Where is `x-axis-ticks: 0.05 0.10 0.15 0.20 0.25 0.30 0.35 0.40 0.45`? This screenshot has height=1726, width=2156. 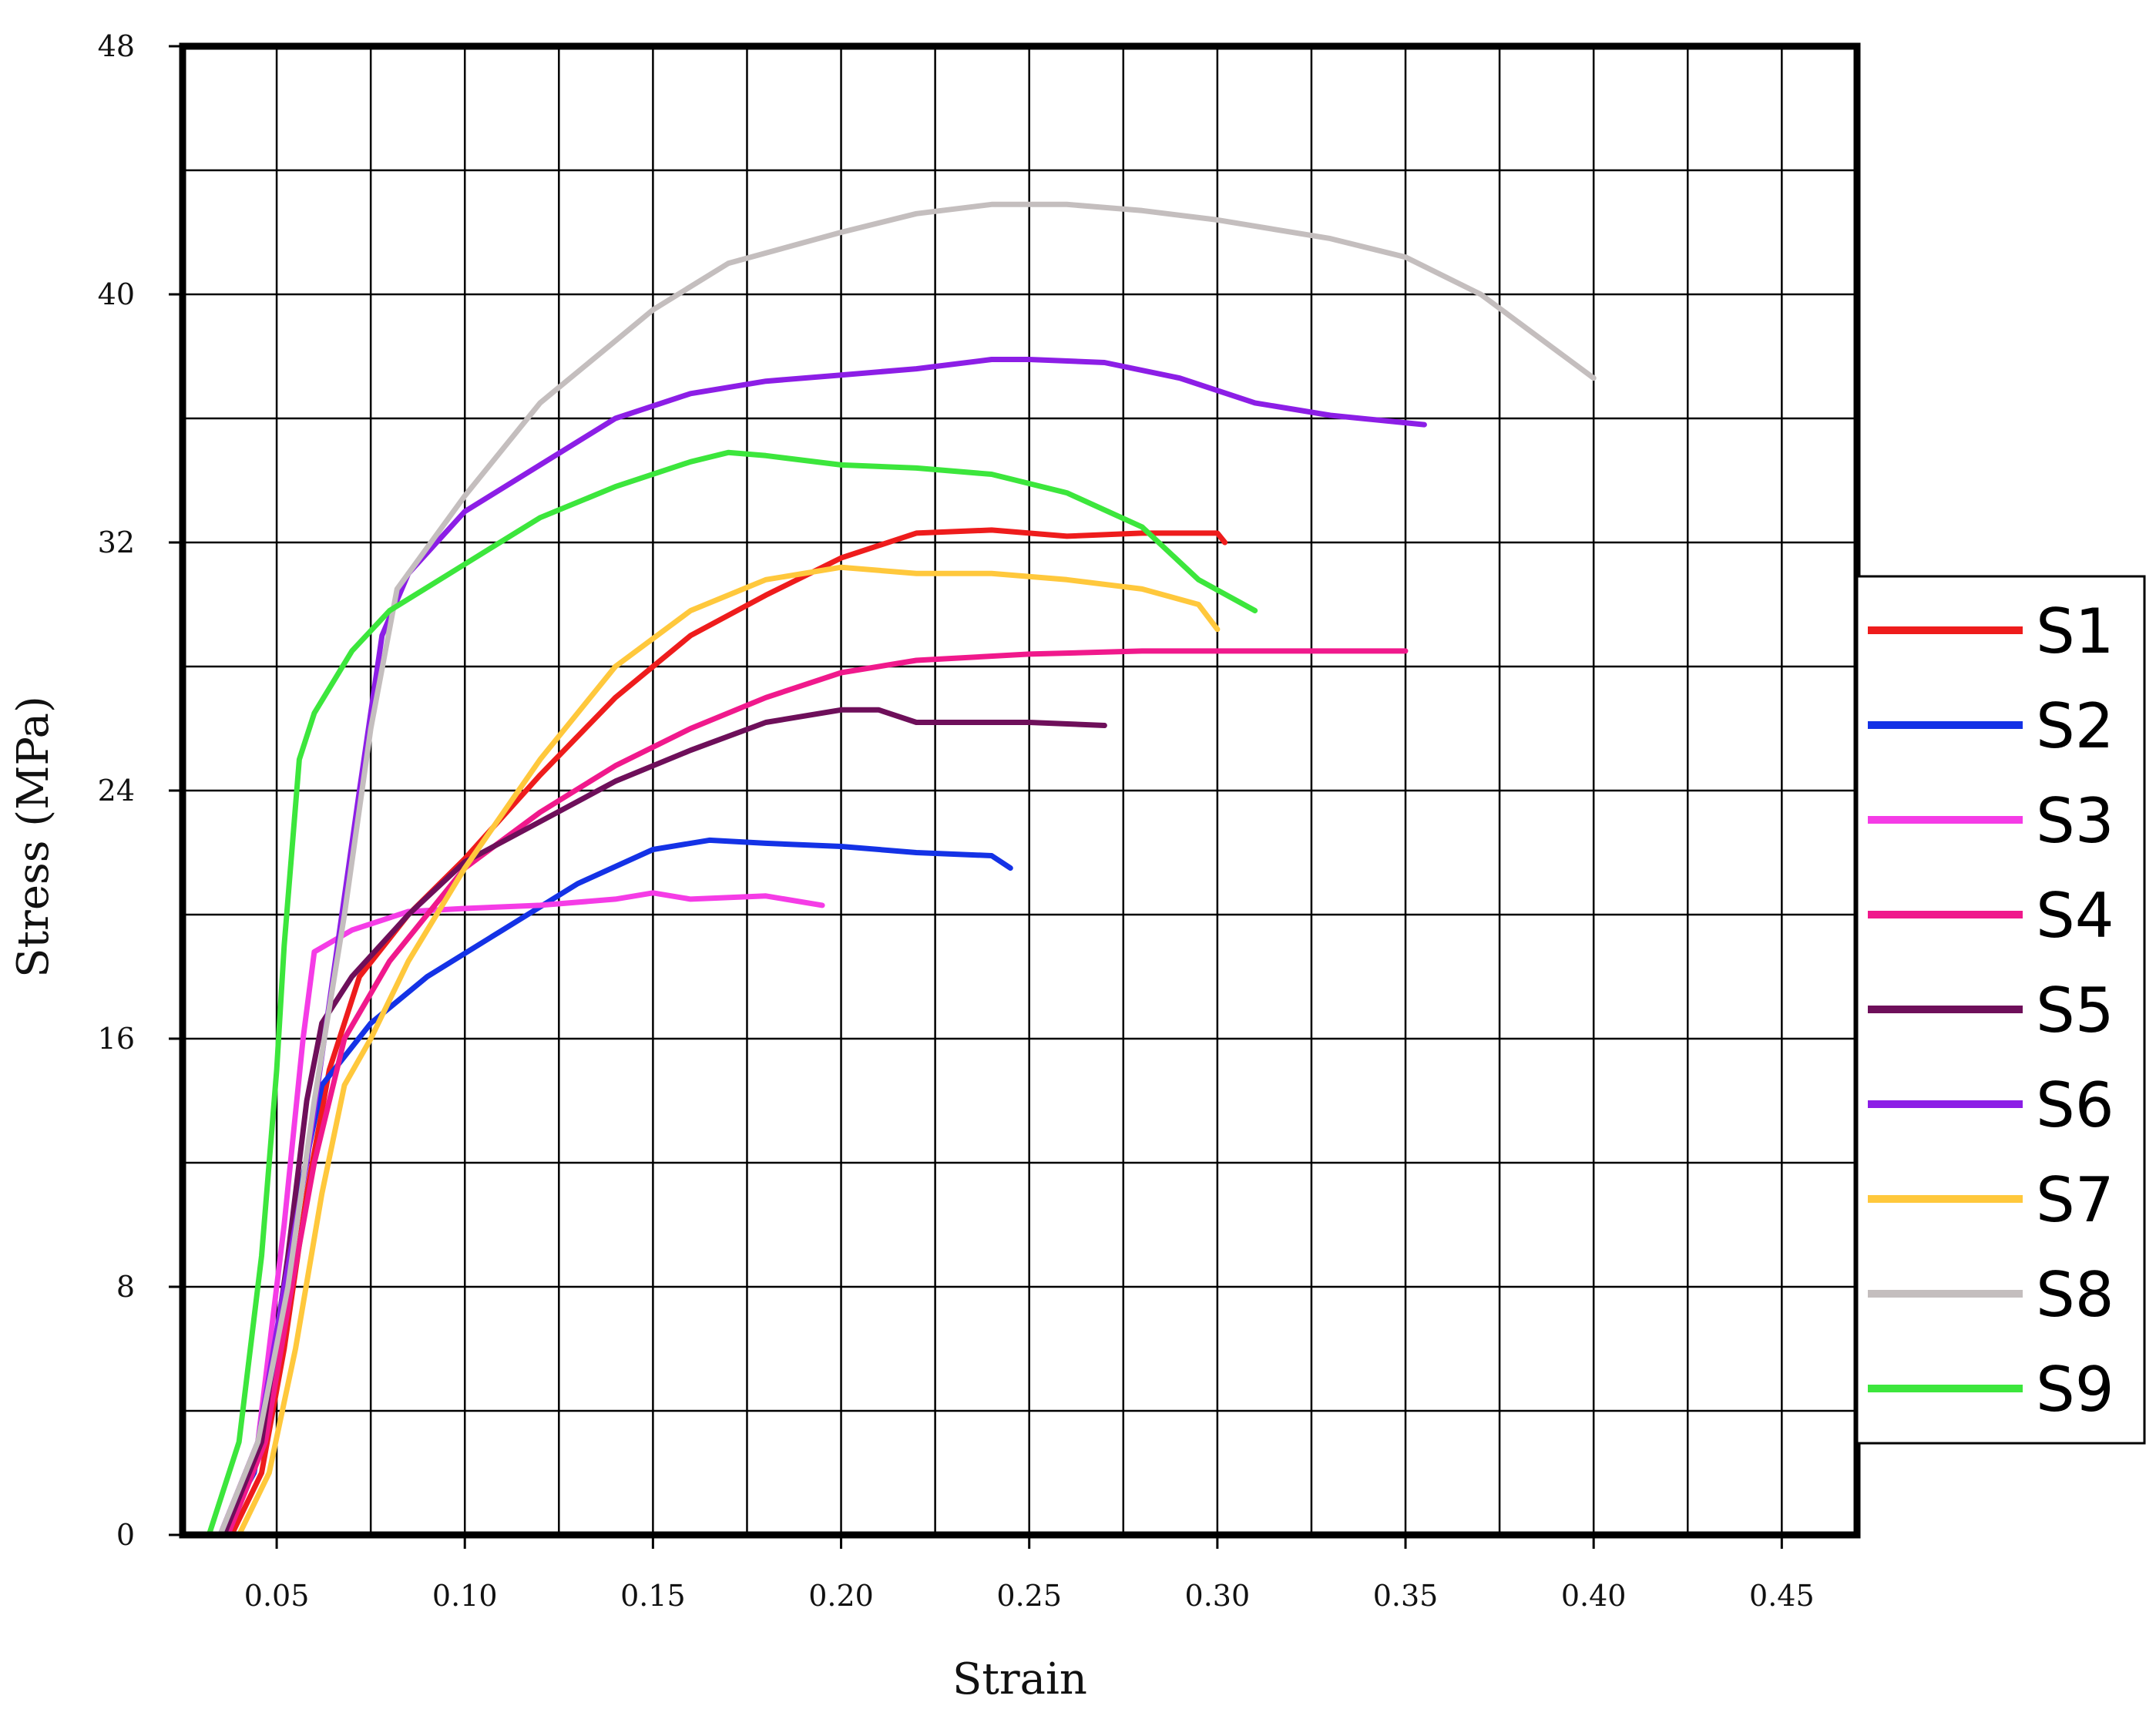
x-axis-ticks: 0.05 0.10 0.15 0.20 0.25 0.30 0.35 0.40 0.45 is located at coordinates (1029, 1574).